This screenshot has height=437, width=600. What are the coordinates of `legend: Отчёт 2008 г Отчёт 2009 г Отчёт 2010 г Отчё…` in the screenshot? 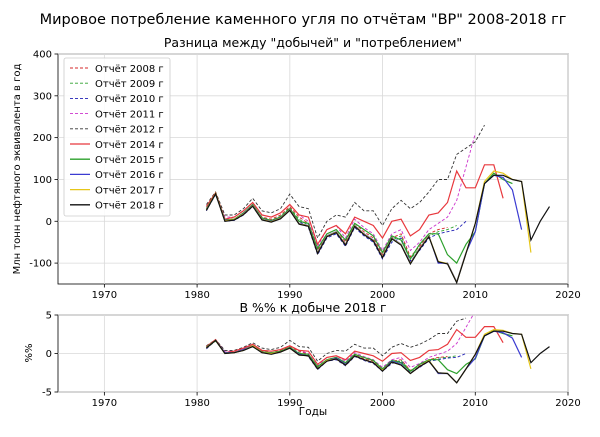 It's located at (117, 137).